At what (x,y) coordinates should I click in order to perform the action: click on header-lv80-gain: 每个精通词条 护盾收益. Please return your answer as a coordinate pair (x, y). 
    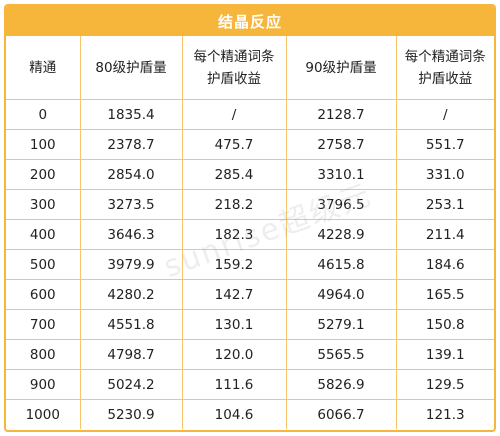
    Looking at the image, I should click on (234, 68).